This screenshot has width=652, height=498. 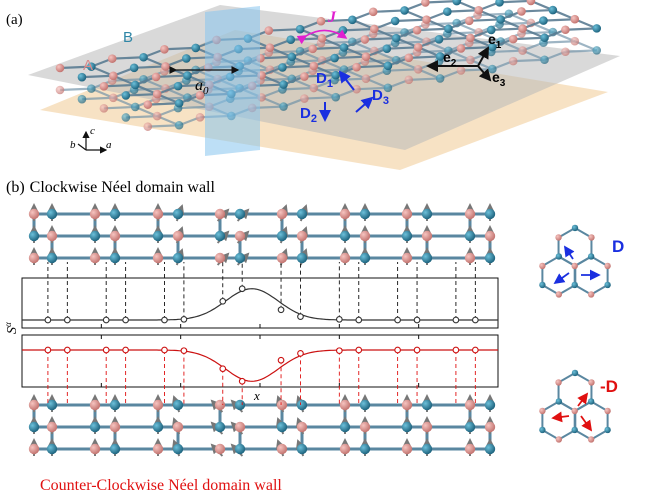 I want to click on y-axis-label: Sα, so click(x=11, y=328).